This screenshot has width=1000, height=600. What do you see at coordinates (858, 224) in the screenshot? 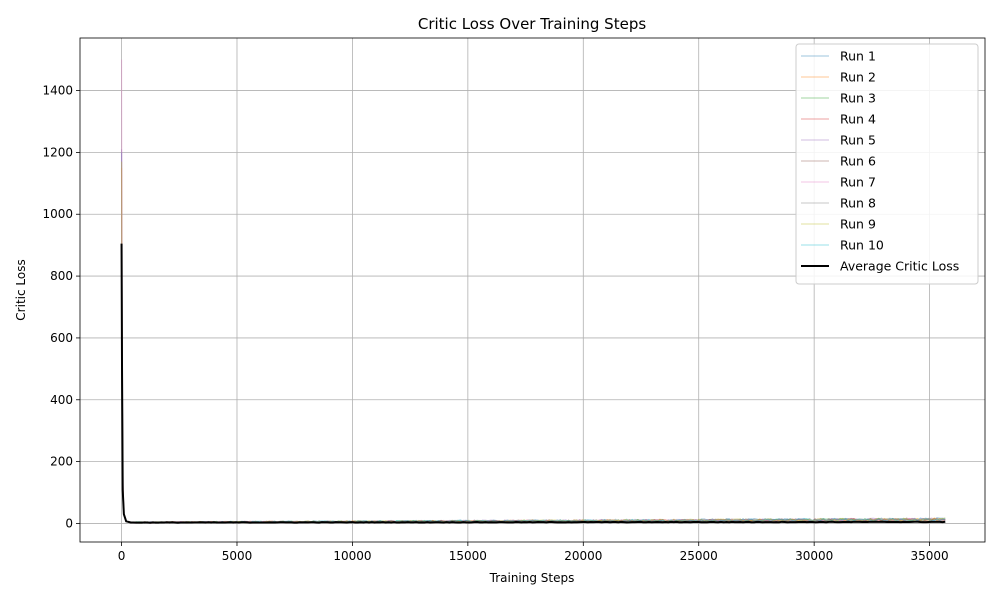
I see `legend-label: Run 9` at bounding box center [858, 224].